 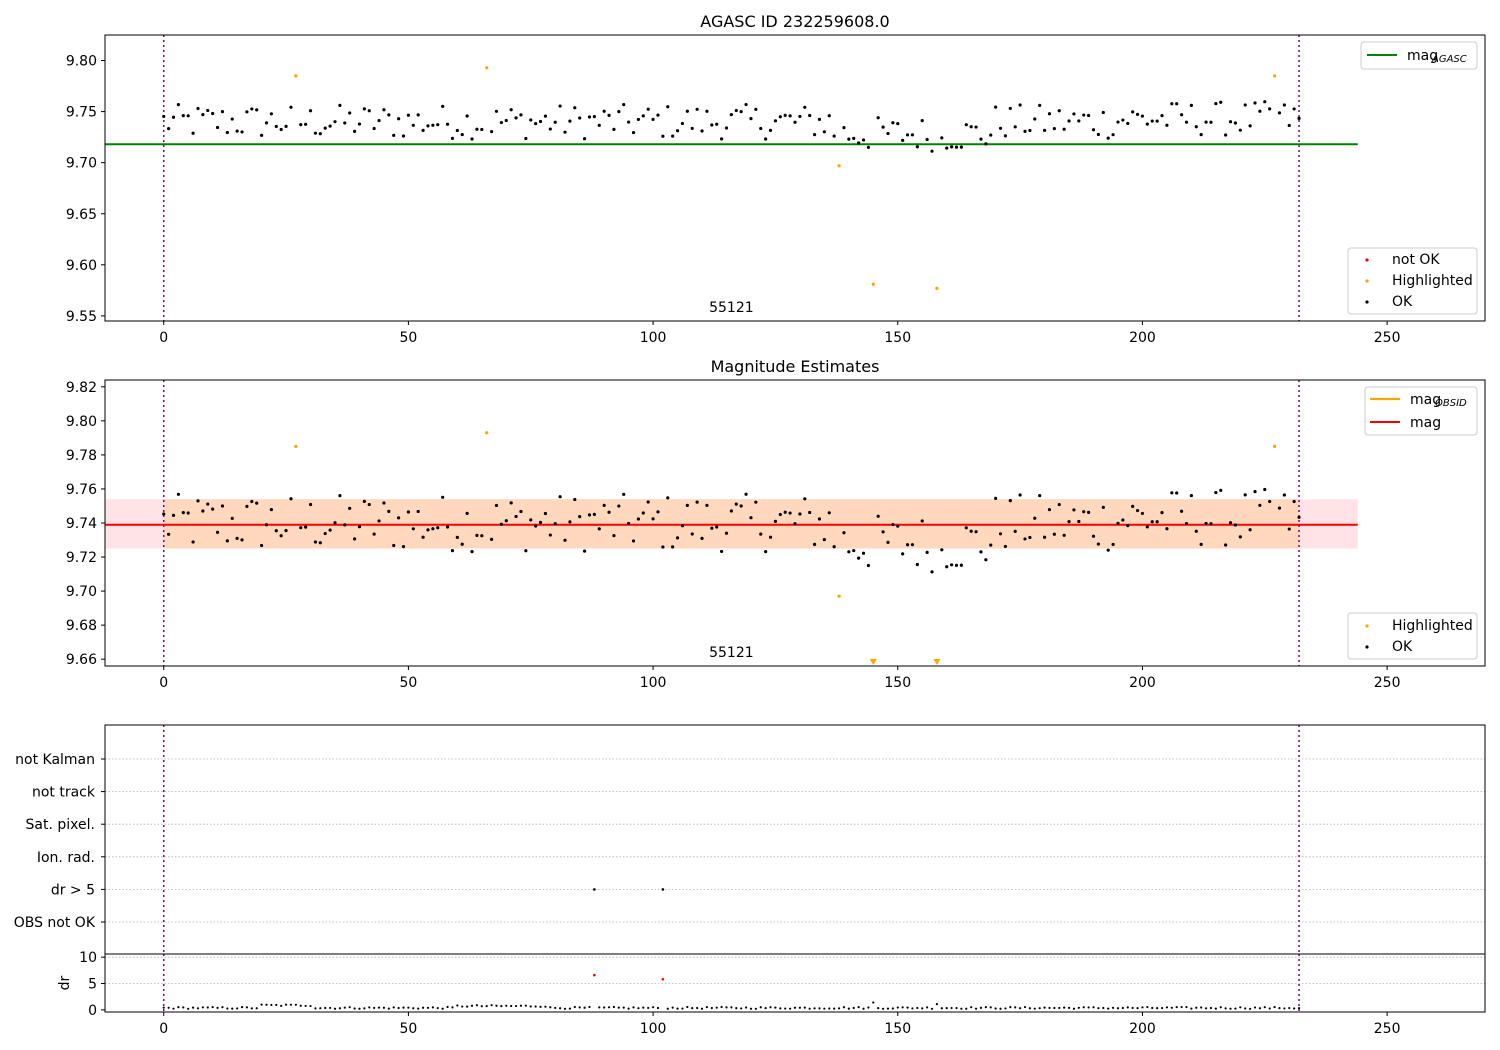 I want to click on x-tick-label: 200, so click(x=1142, y=683).